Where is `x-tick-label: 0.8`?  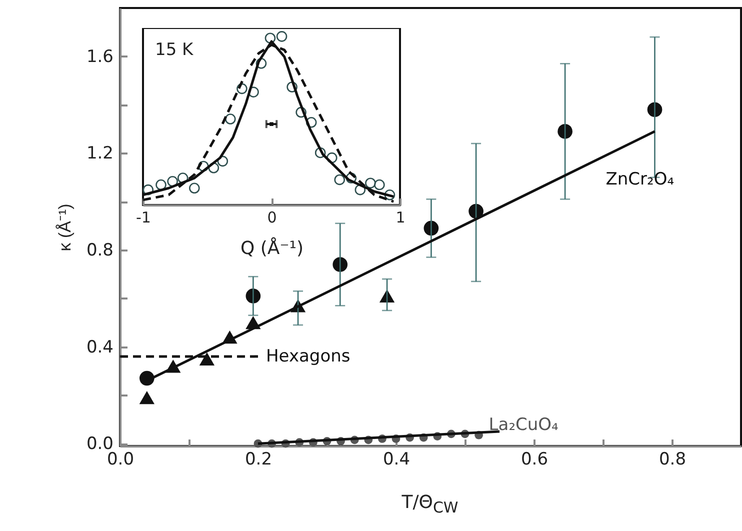 x-tick-label: 0.8 is located at coordinates (672, 460).